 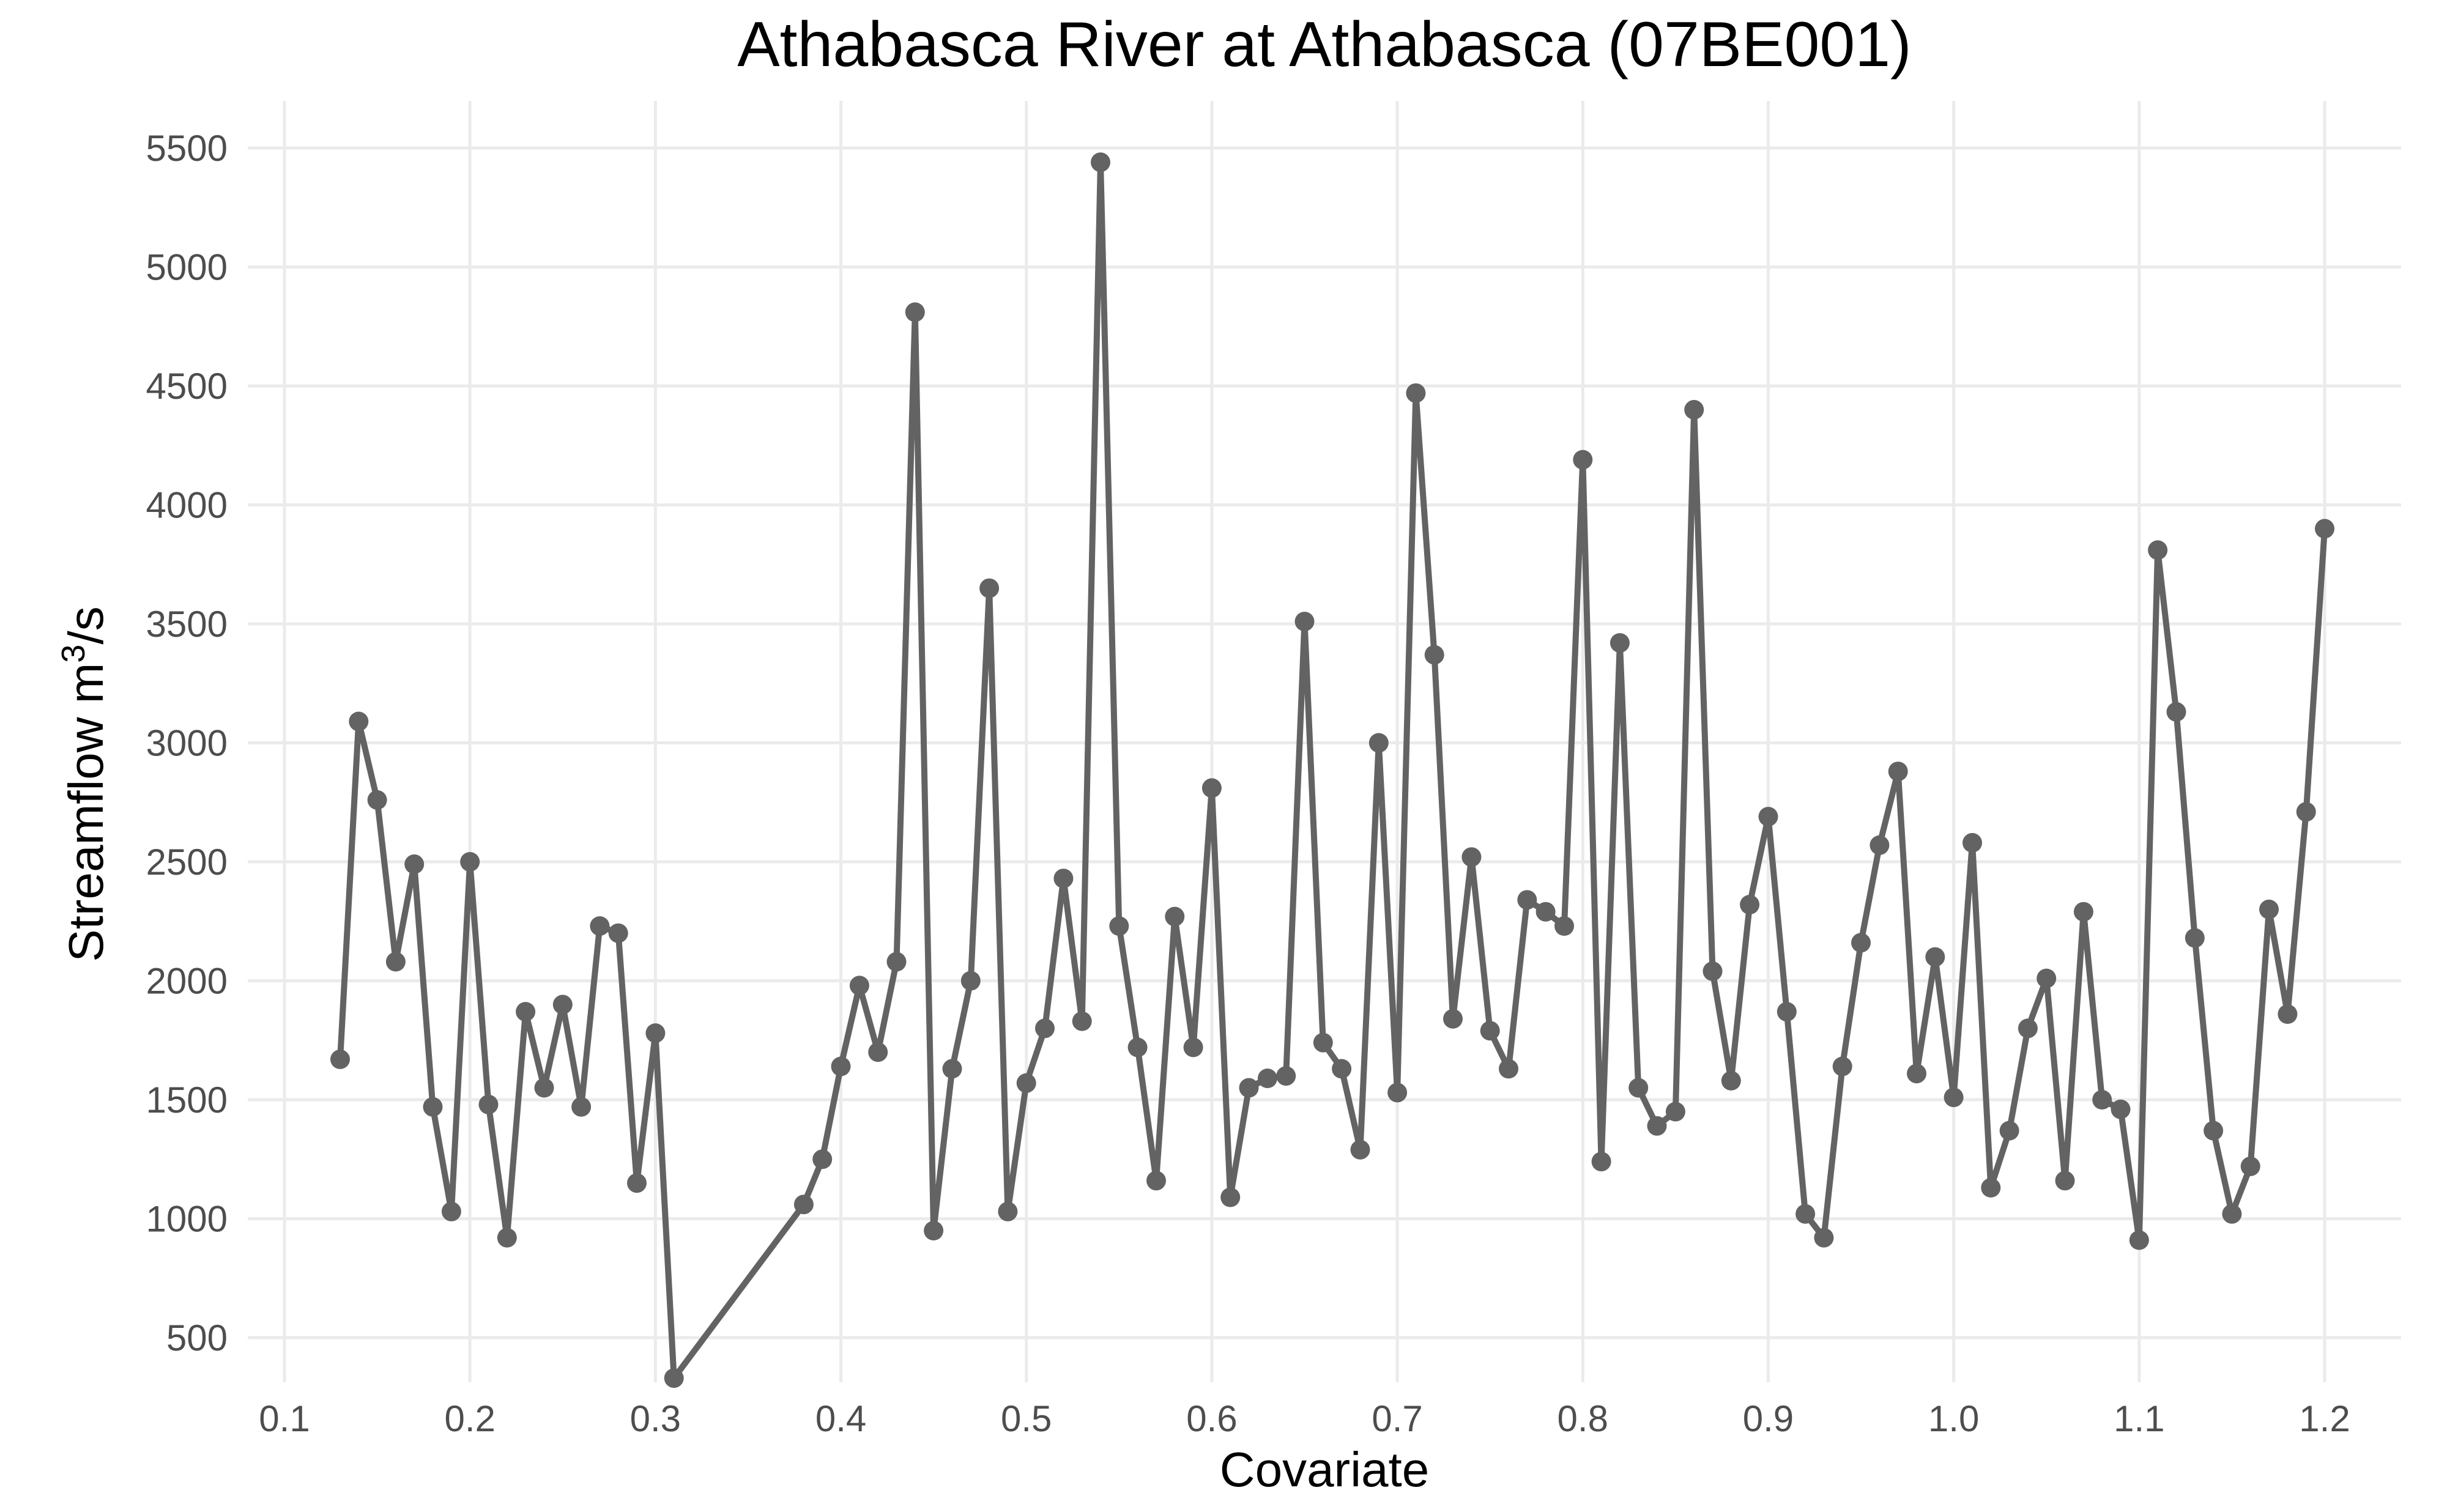 What do you see at coordinates (470, 1418) in the screenshot?
I see `x-tick-label: 0.2` at bounding box center [470, 1418].